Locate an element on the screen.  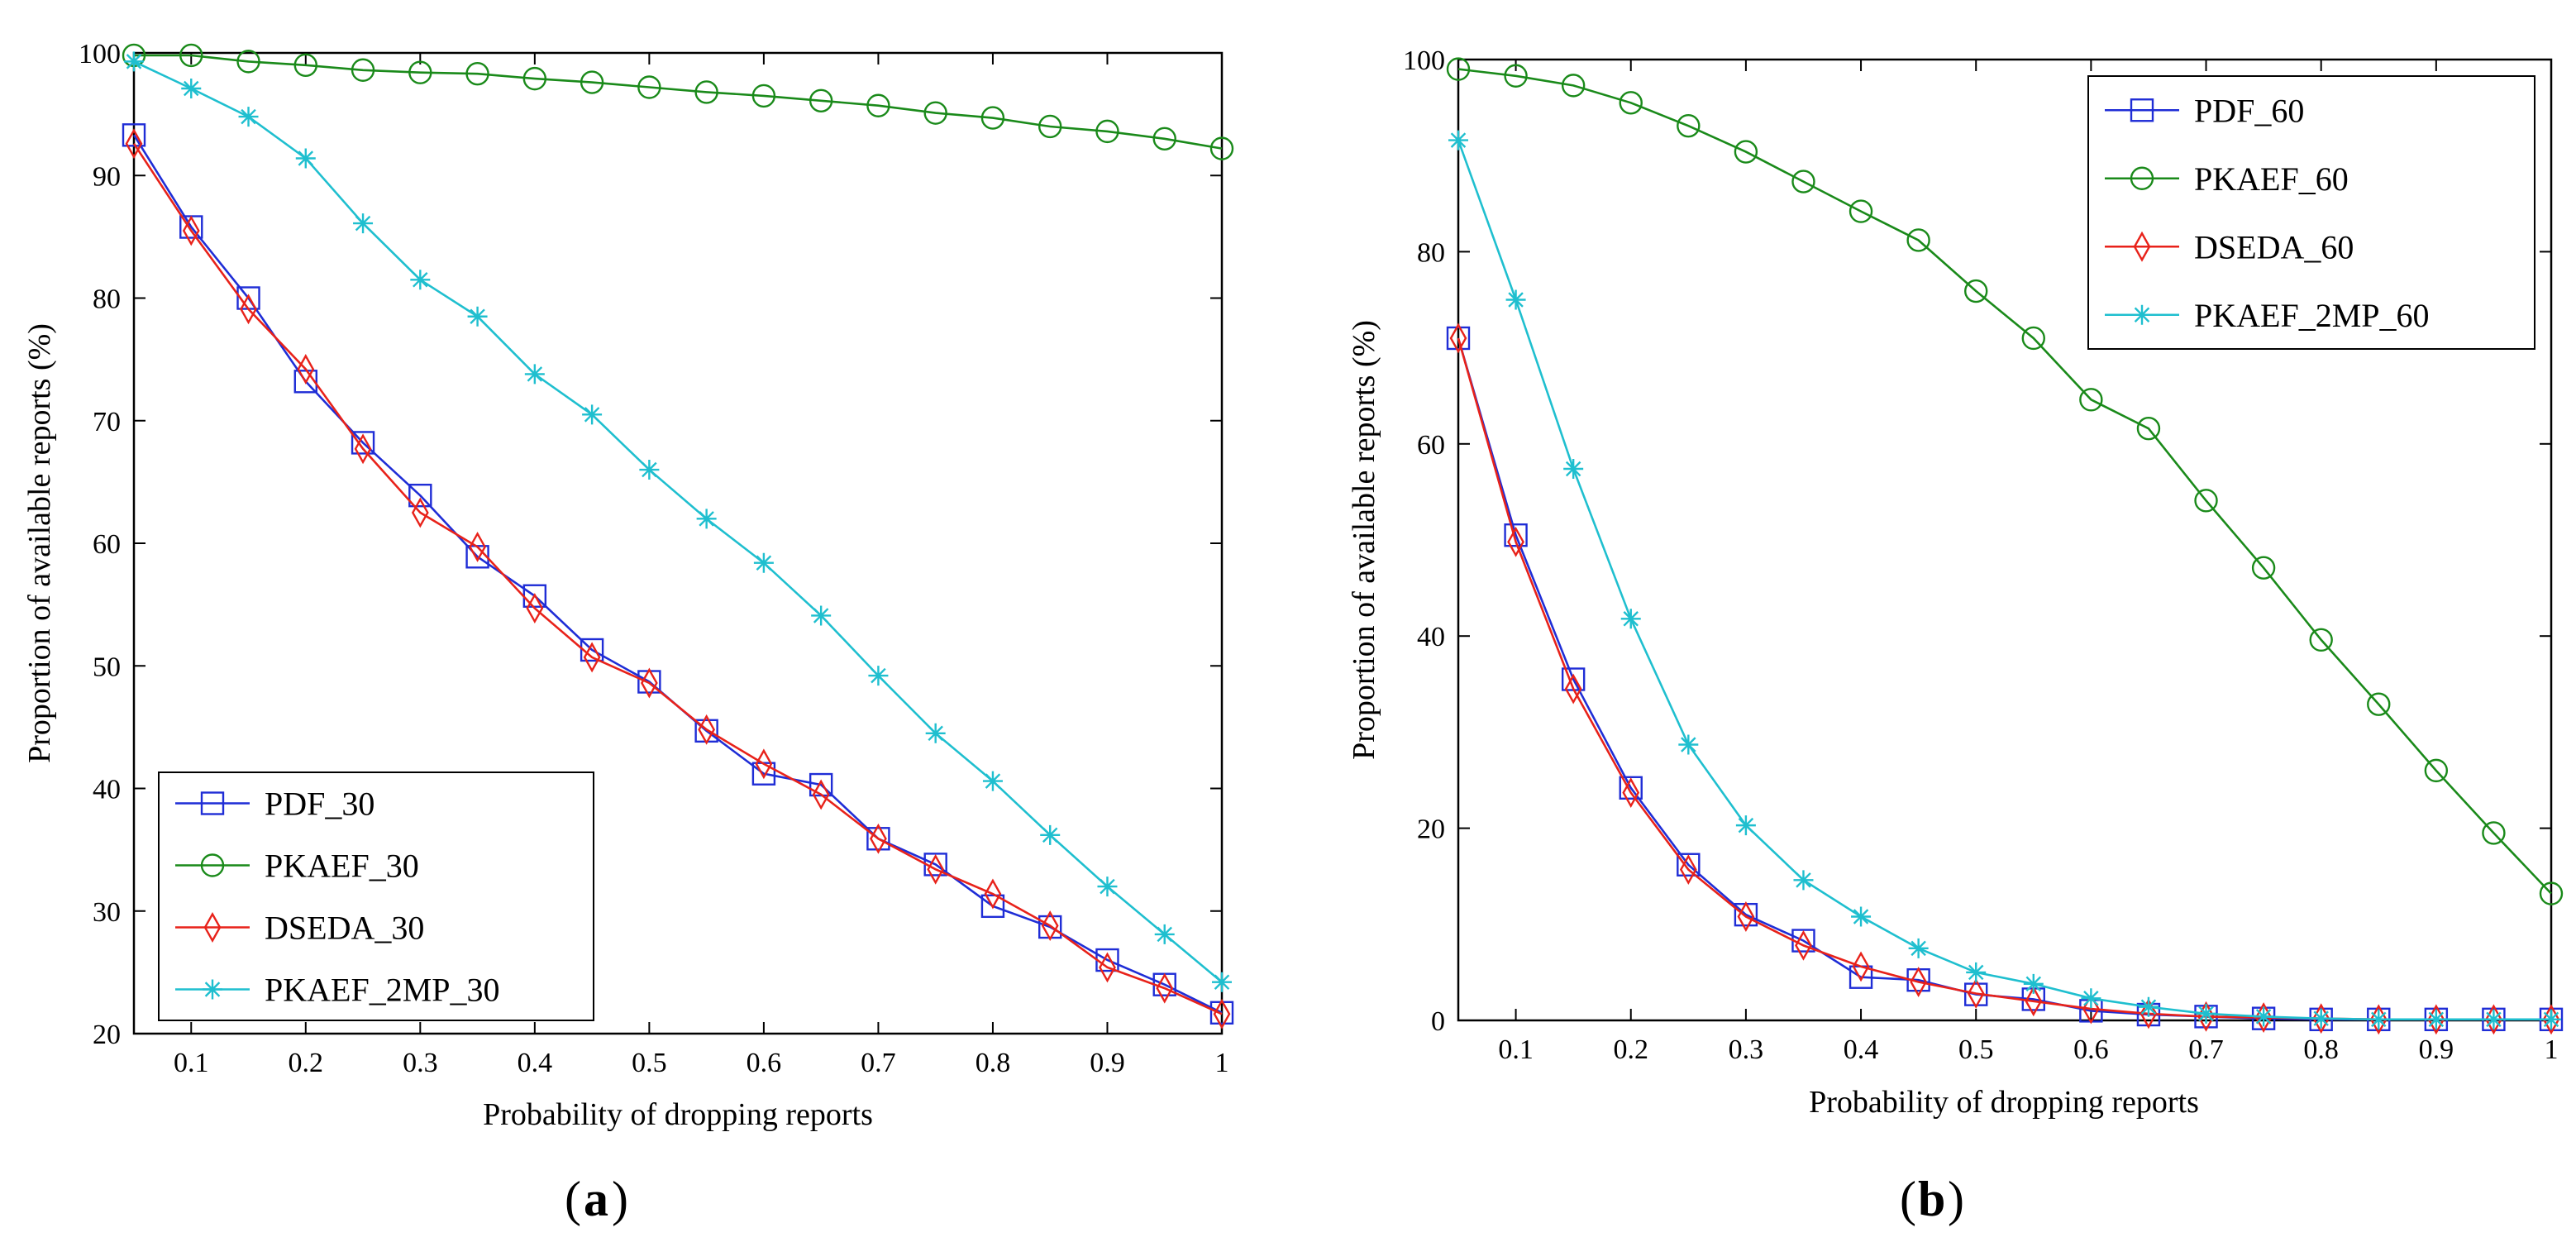
panel-label-a: a is located at coordinates (596, 1199).